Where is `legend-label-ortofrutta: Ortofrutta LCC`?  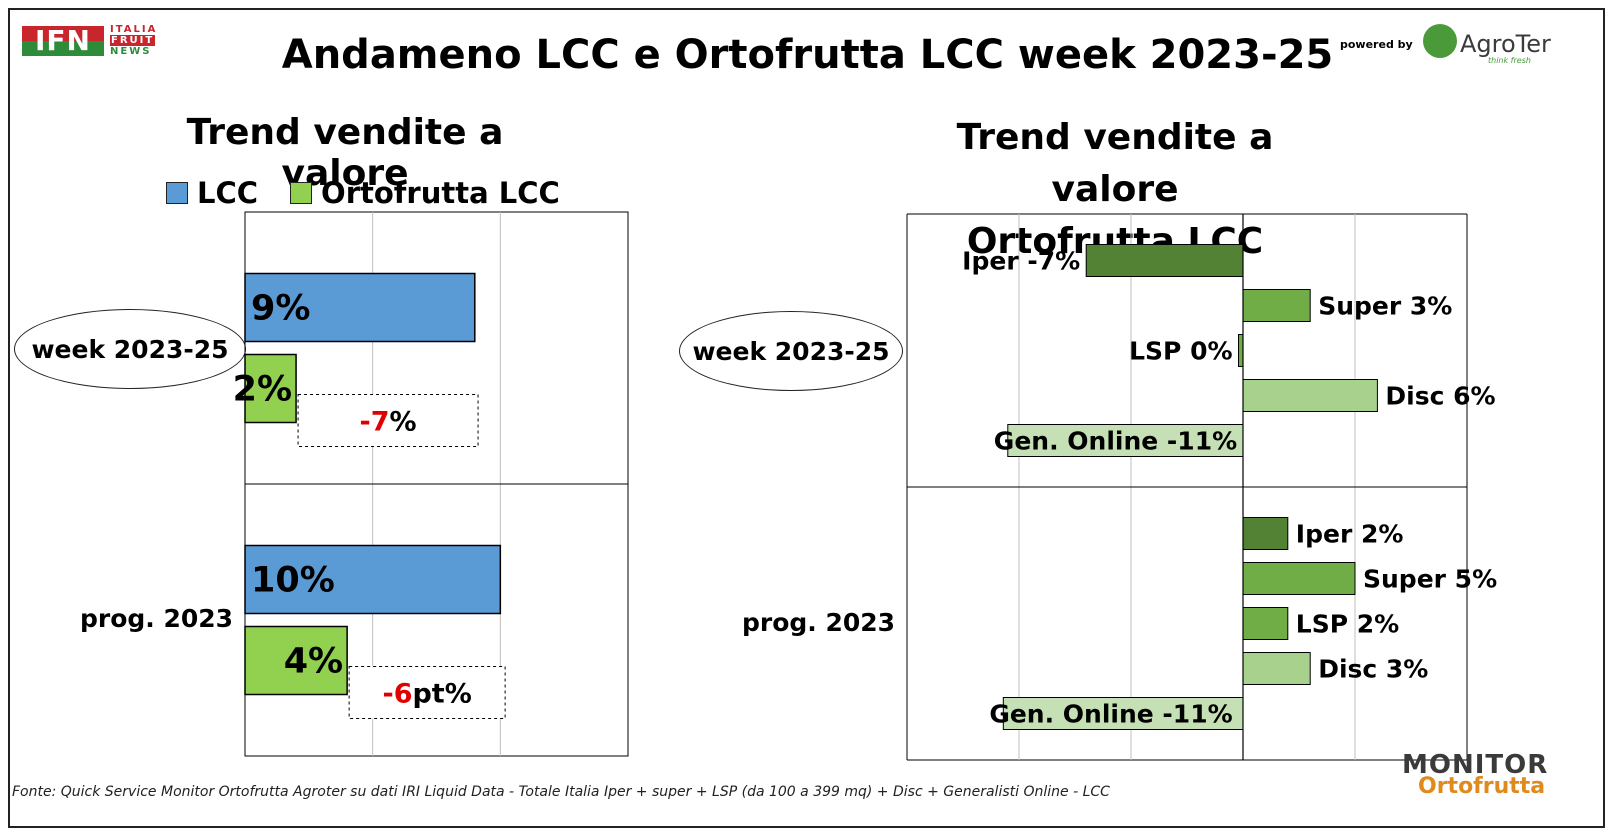
legend-label-ortofrutta: Ortofrutta LCC is located at coordinates (440, 193).